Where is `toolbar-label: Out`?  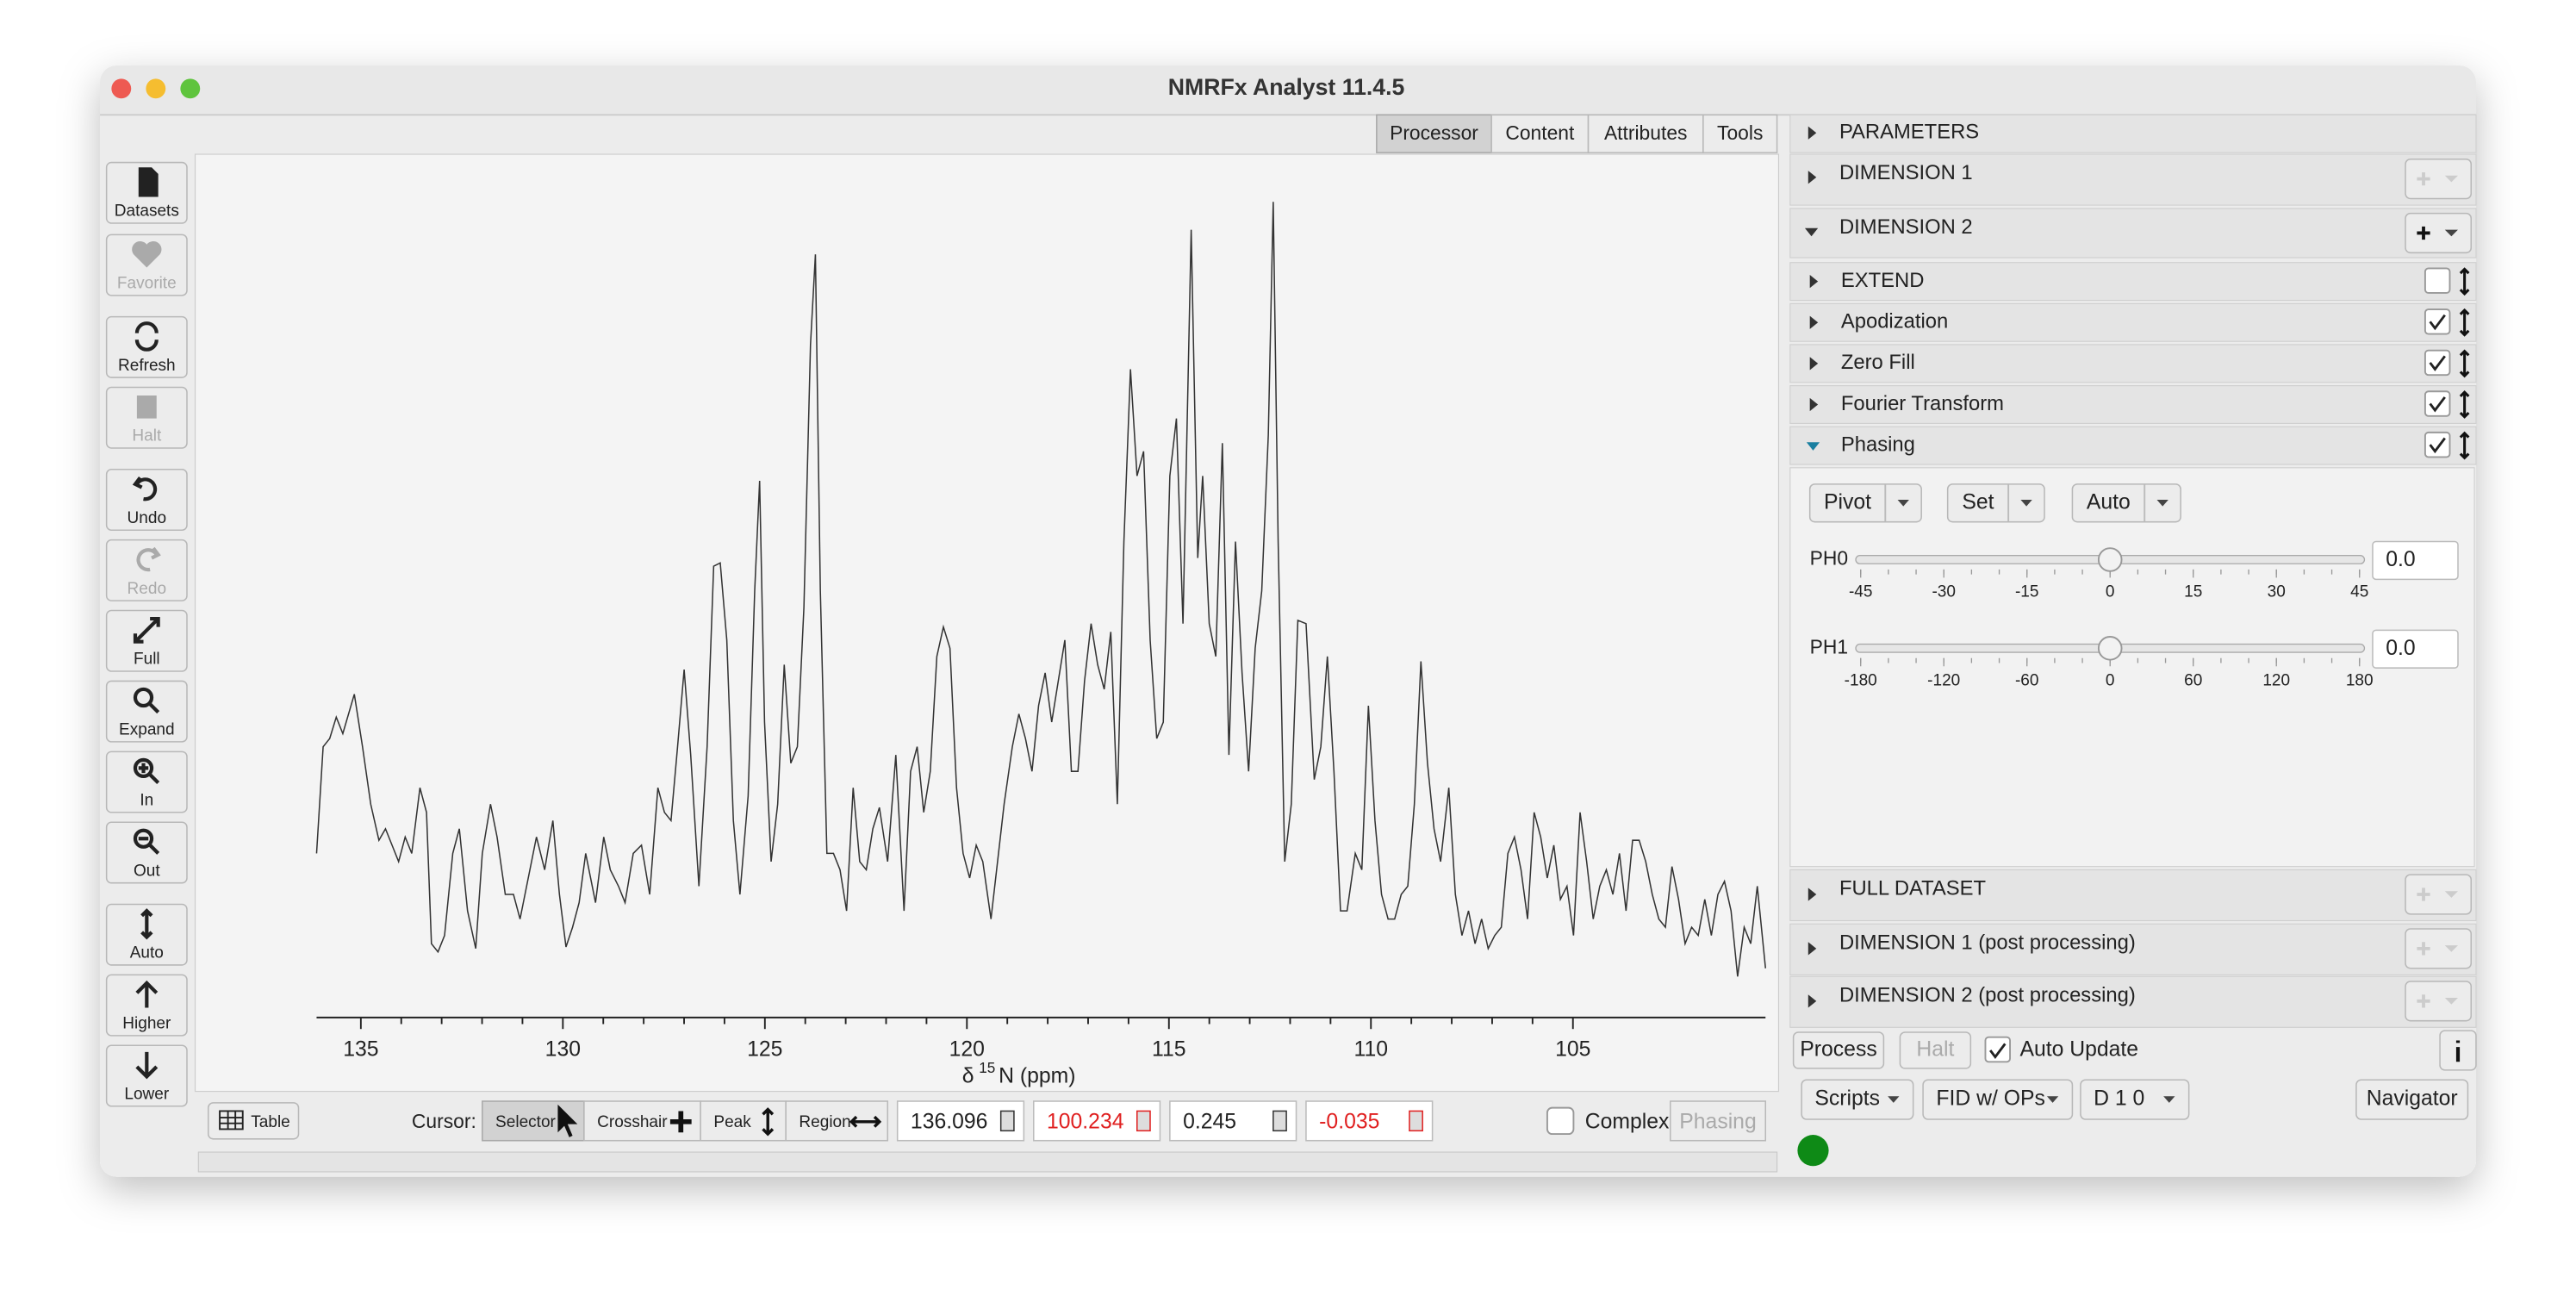 toolbar-label: Out is located at coordinates (147, 871).